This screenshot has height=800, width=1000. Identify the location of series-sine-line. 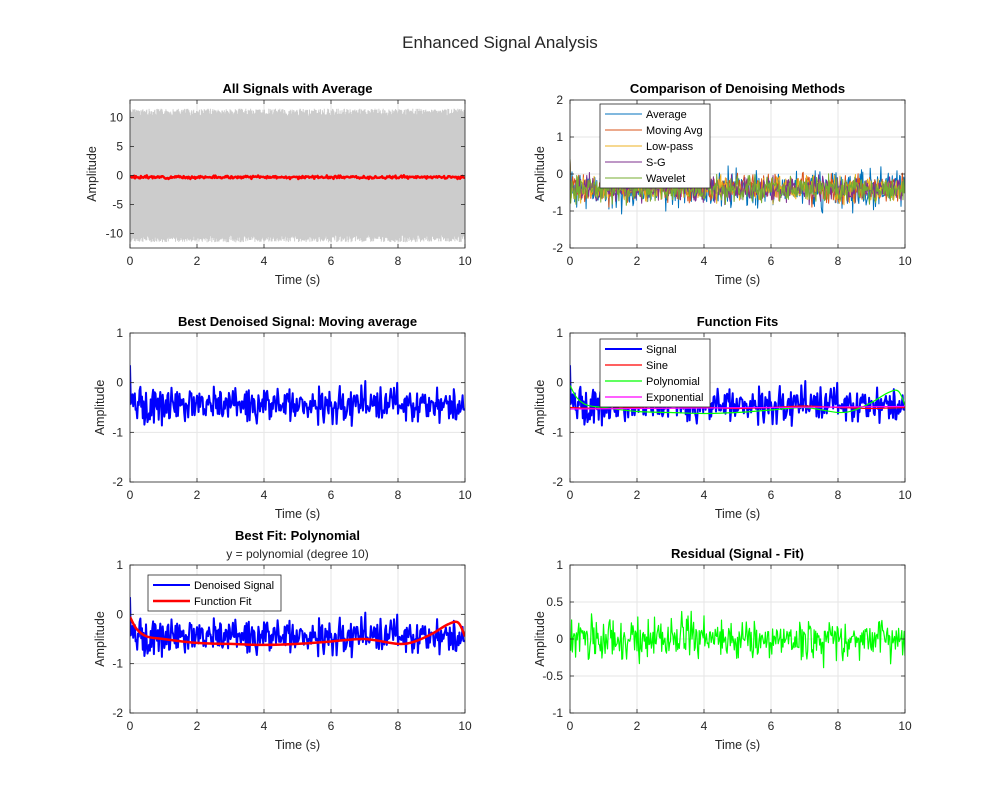
(737, 407).